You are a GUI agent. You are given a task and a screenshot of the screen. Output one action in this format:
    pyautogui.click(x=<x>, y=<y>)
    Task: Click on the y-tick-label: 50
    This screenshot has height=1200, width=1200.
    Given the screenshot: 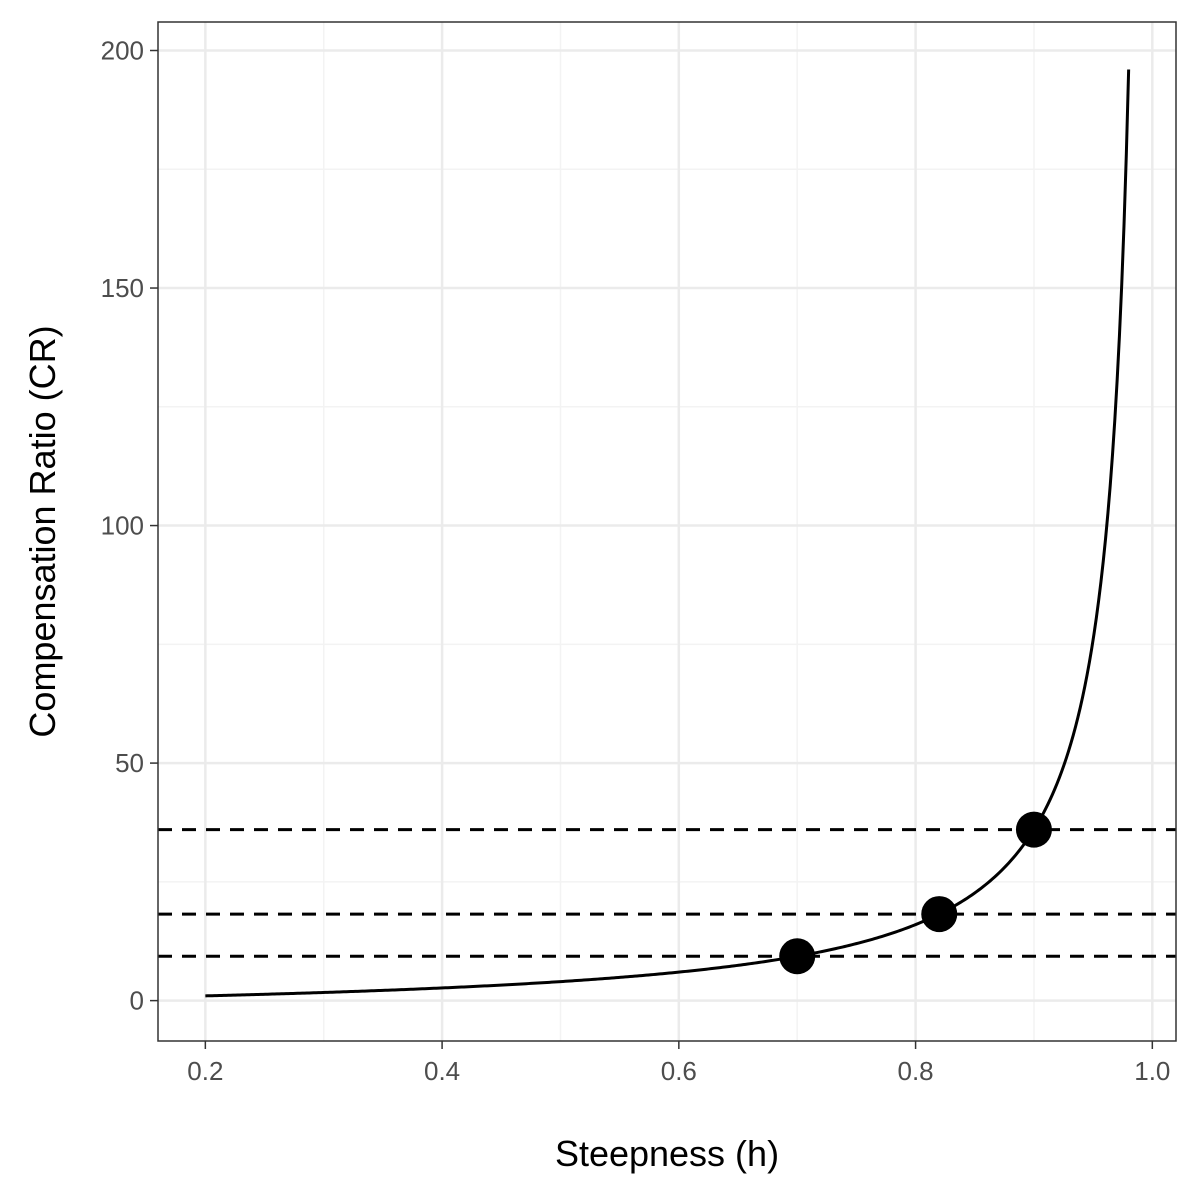 What is the action you would take?
    pyautogui.click(x=129, y=763)
    